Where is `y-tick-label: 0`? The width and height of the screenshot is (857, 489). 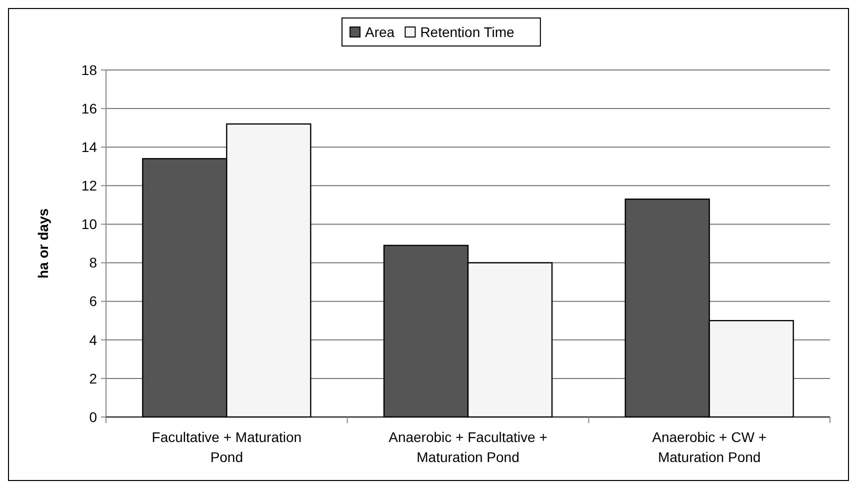
y-tick-label: 0 is located at coordinates (93, 416).